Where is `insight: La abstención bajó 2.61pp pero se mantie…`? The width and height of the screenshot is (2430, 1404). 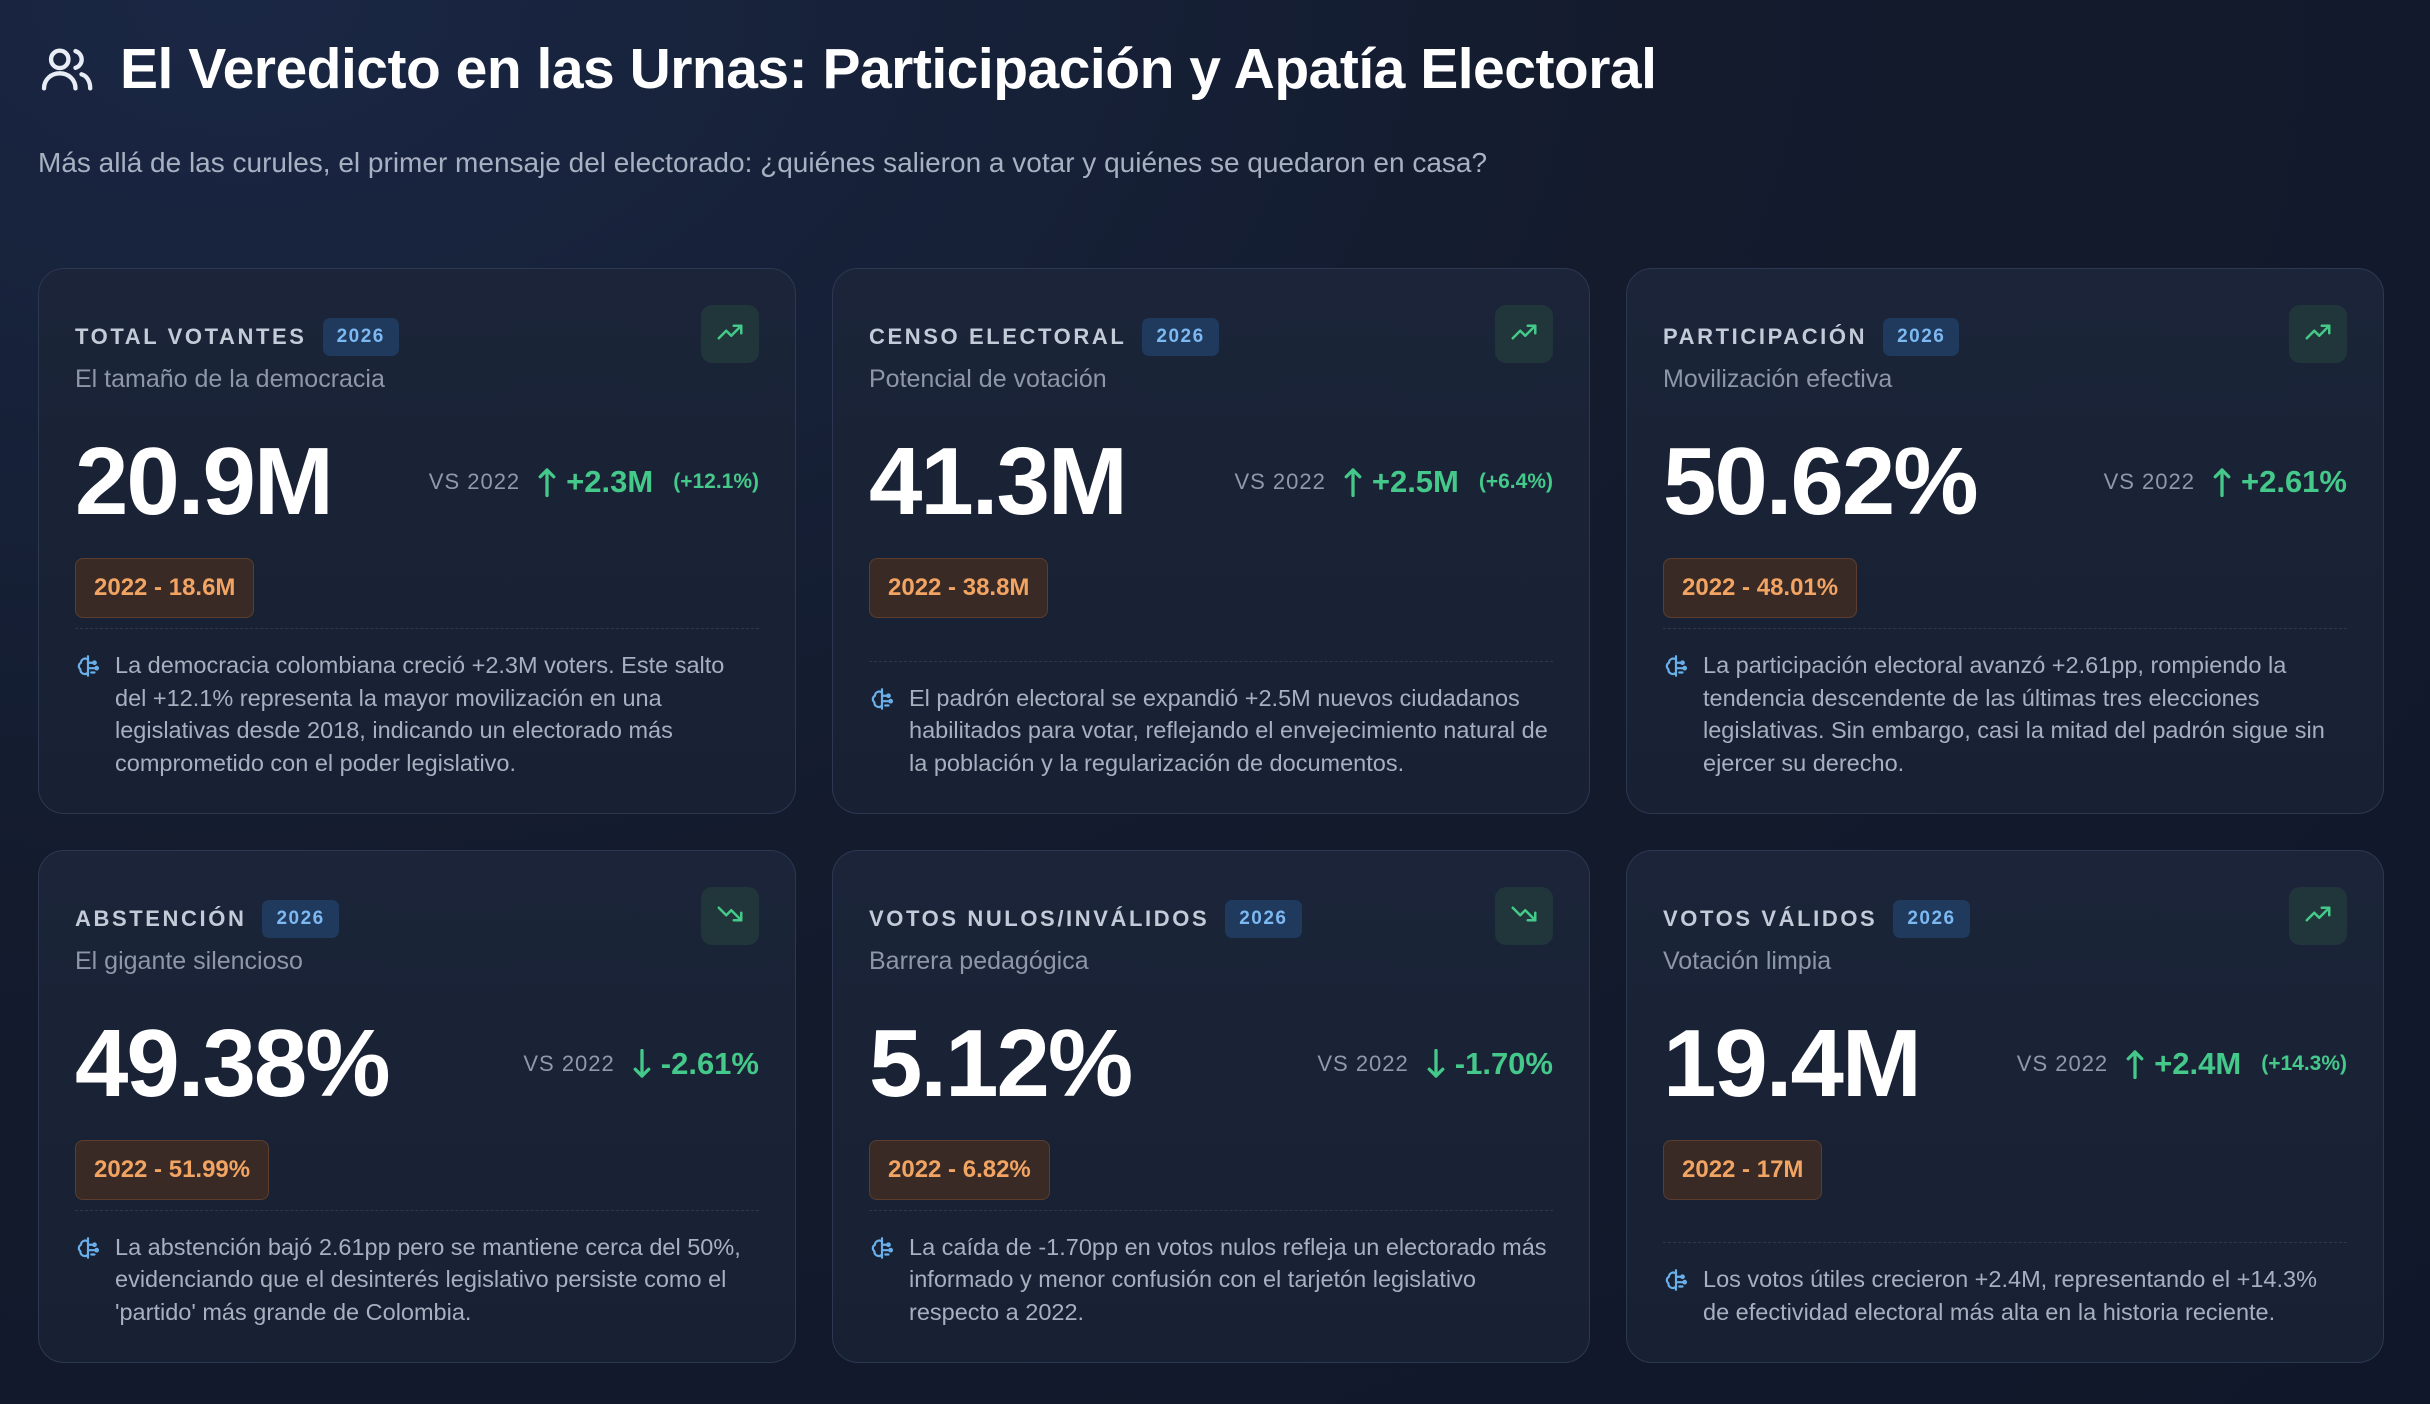
insight: La abstención bajó 2.61pp pero se mantie… is located at coordinates (417, 1280).